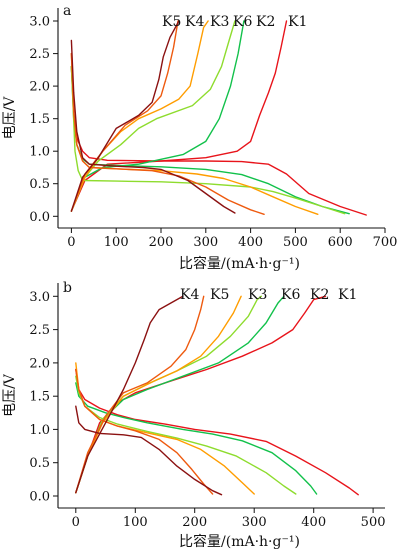  What do you see at coordinates (67, 288) in the screenshot?
I see `panel-label-b: b` at bounding box center [67, 288].